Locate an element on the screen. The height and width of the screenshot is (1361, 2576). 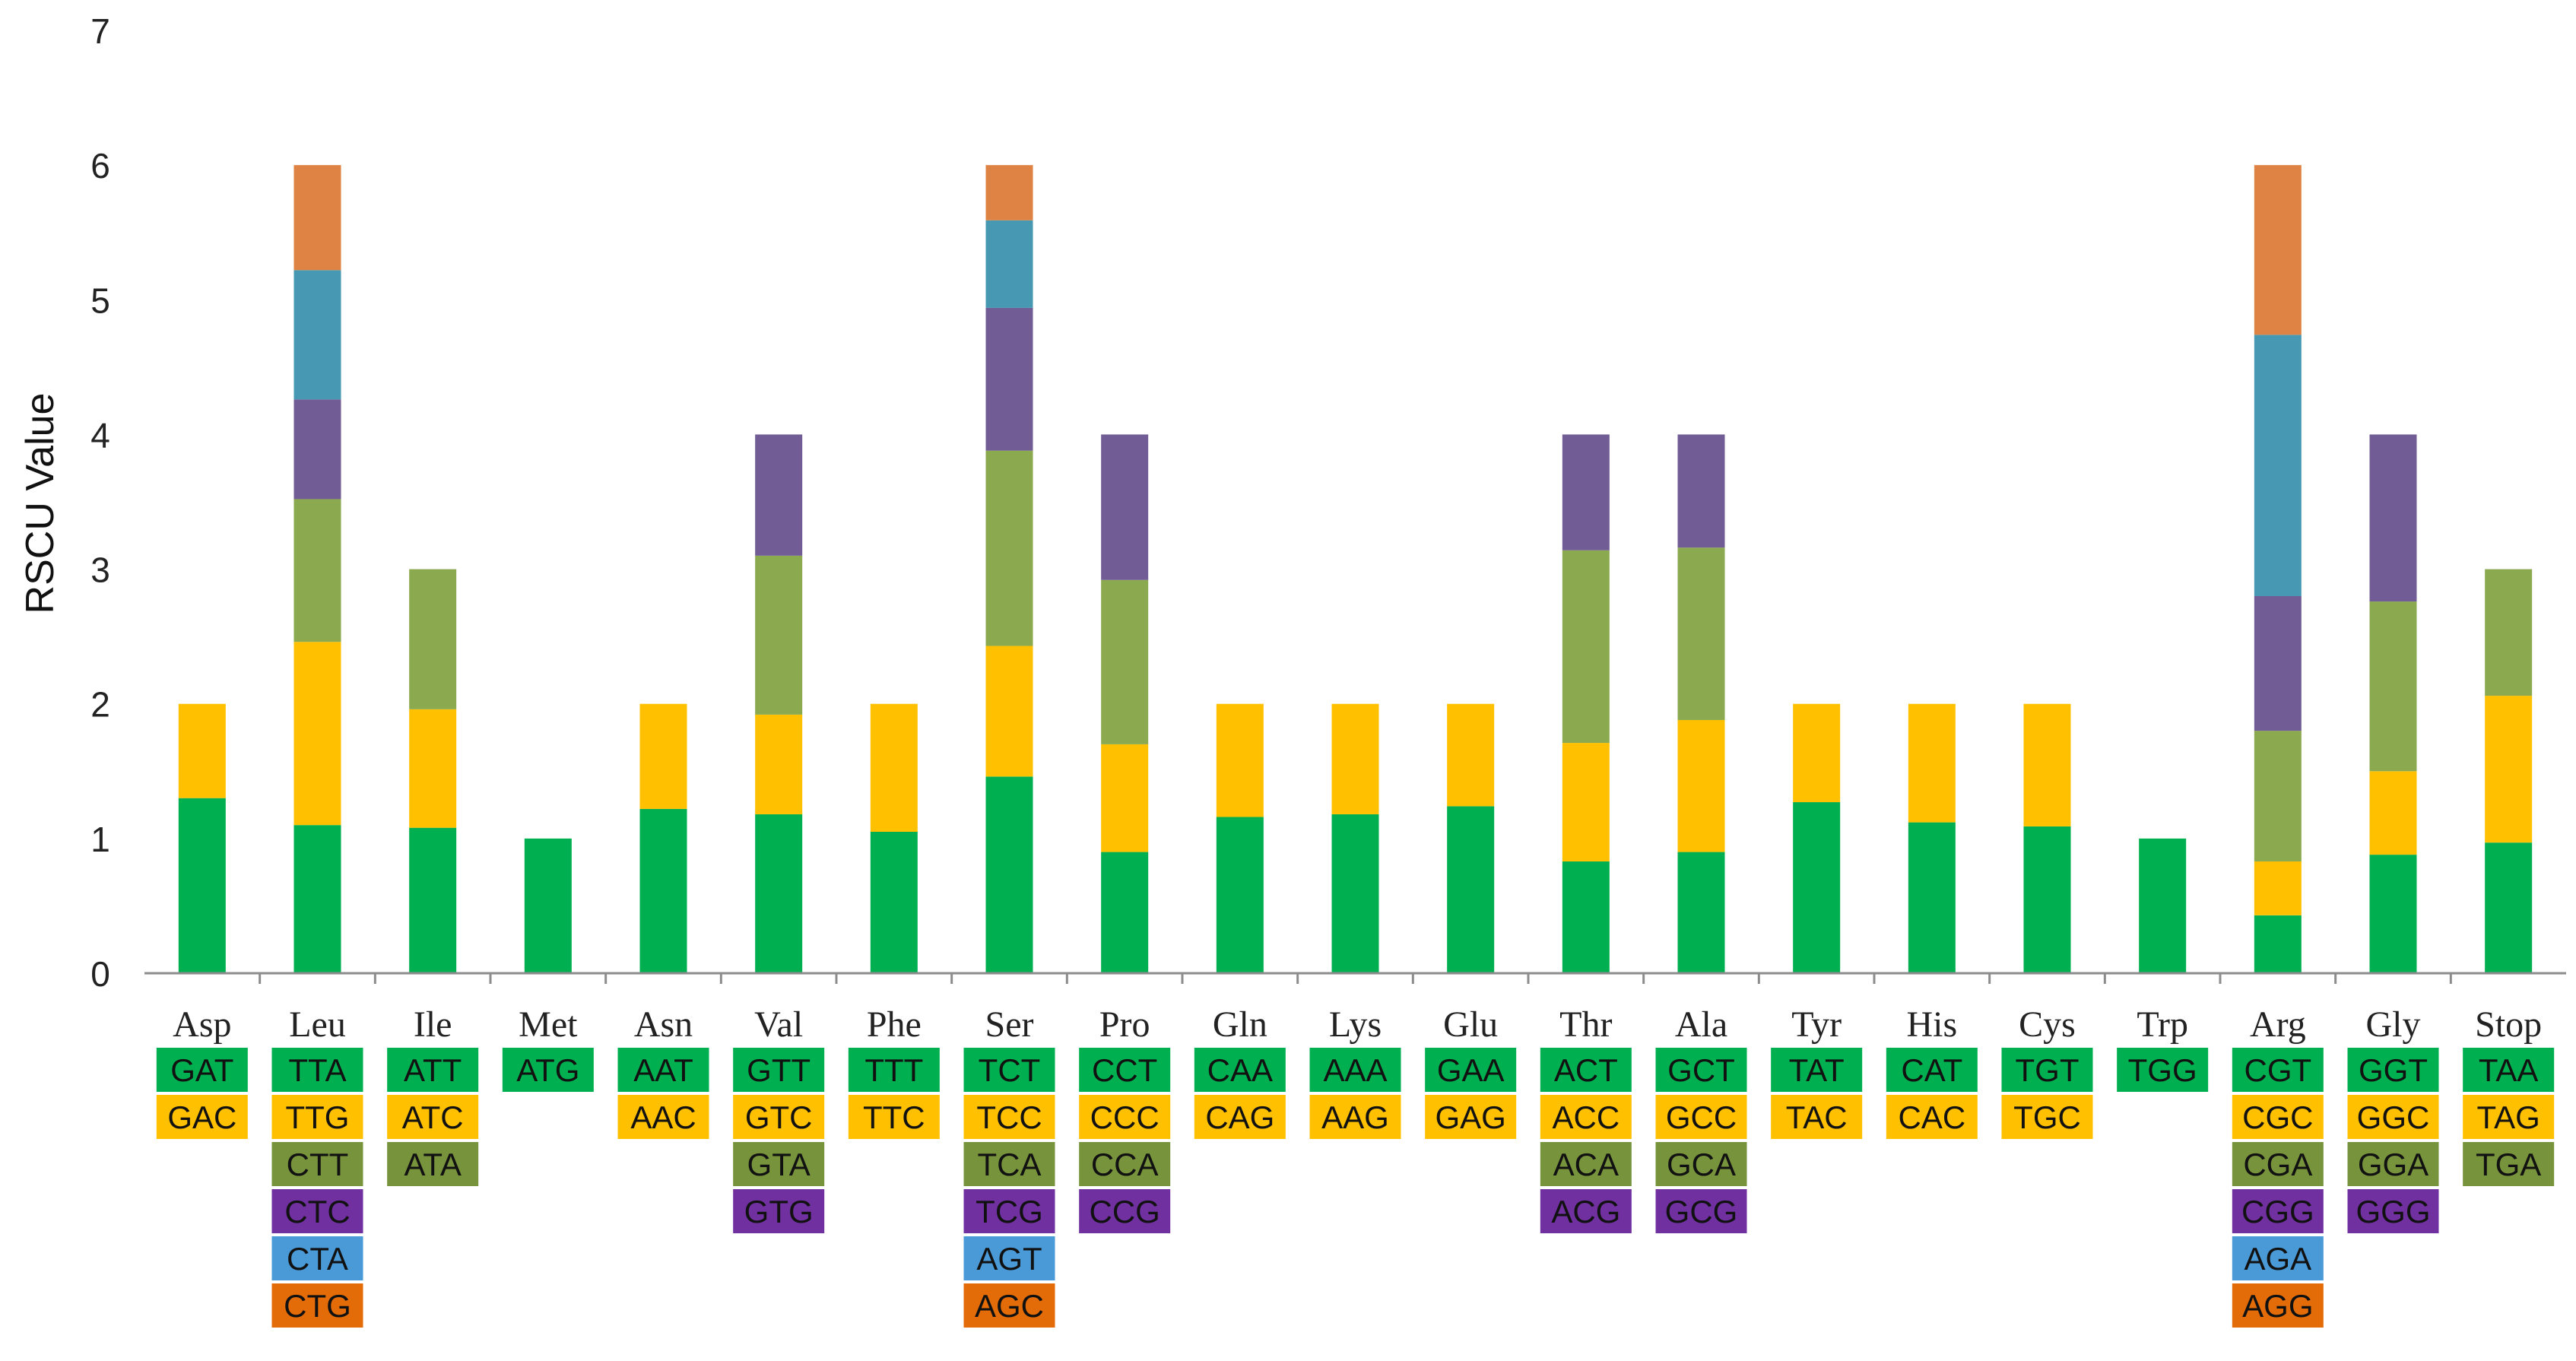
bar-segment-gga is located at coordinates (2393, 686).